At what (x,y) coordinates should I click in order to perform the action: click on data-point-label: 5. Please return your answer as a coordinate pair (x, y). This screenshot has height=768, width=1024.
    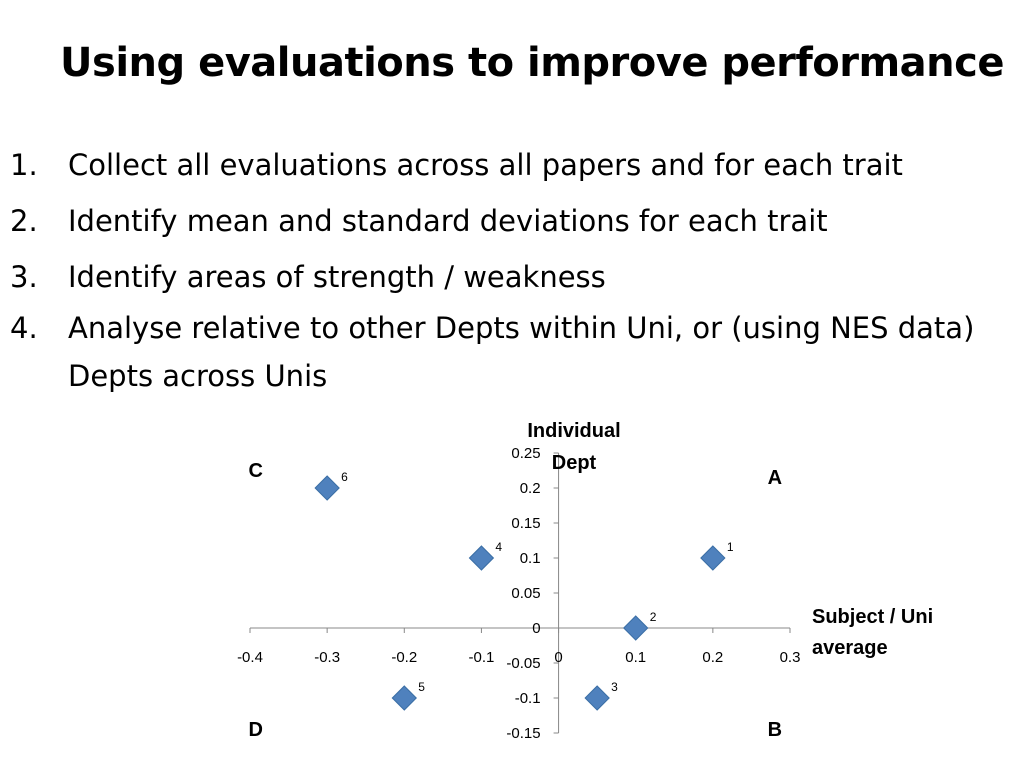
    Looking at the image, I should click on (421, 687).